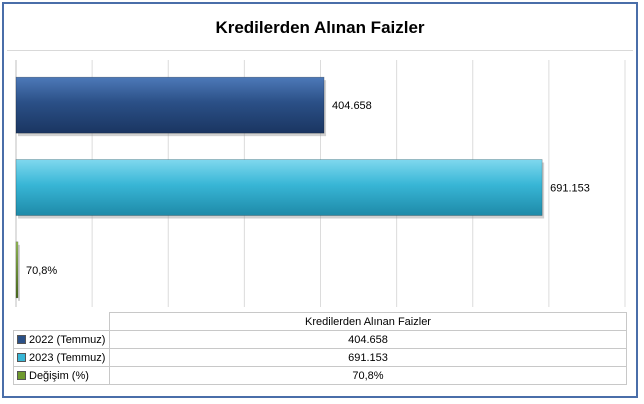 The image size is (644, 404). I want to click on bar-2023, so click(279, 187).